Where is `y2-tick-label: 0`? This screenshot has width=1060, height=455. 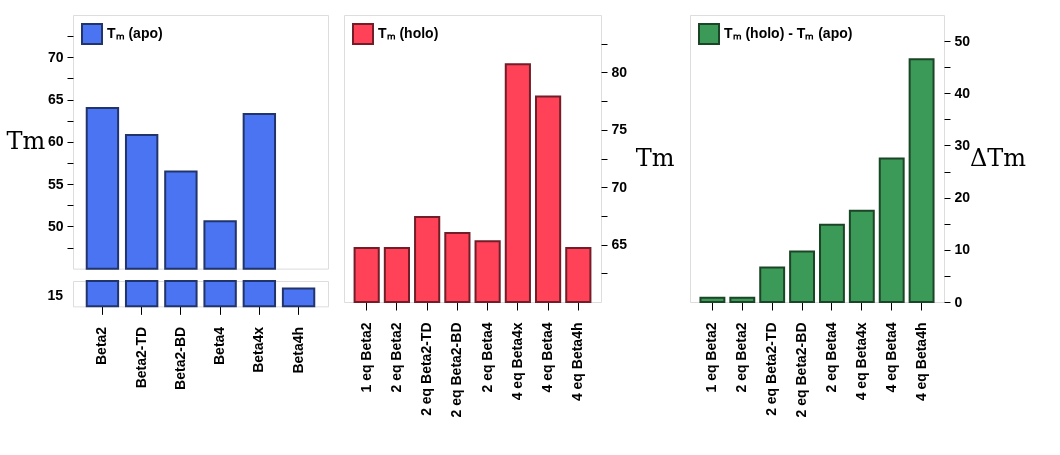 y2-tick-label: 0 is located at coordinates (958, 301).